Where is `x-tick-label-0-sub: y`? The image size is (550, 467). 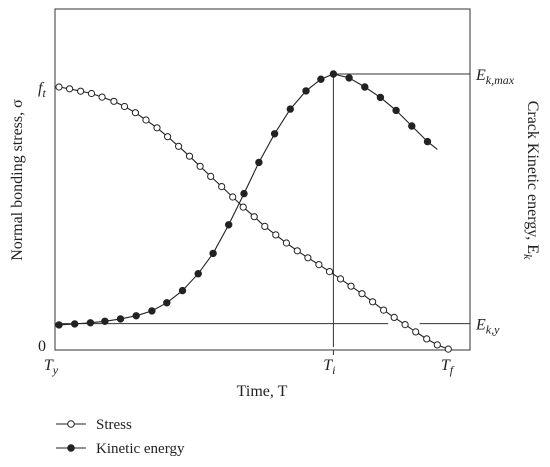 x-tick-label-0-sub: y is located at coordinates (55, 370).